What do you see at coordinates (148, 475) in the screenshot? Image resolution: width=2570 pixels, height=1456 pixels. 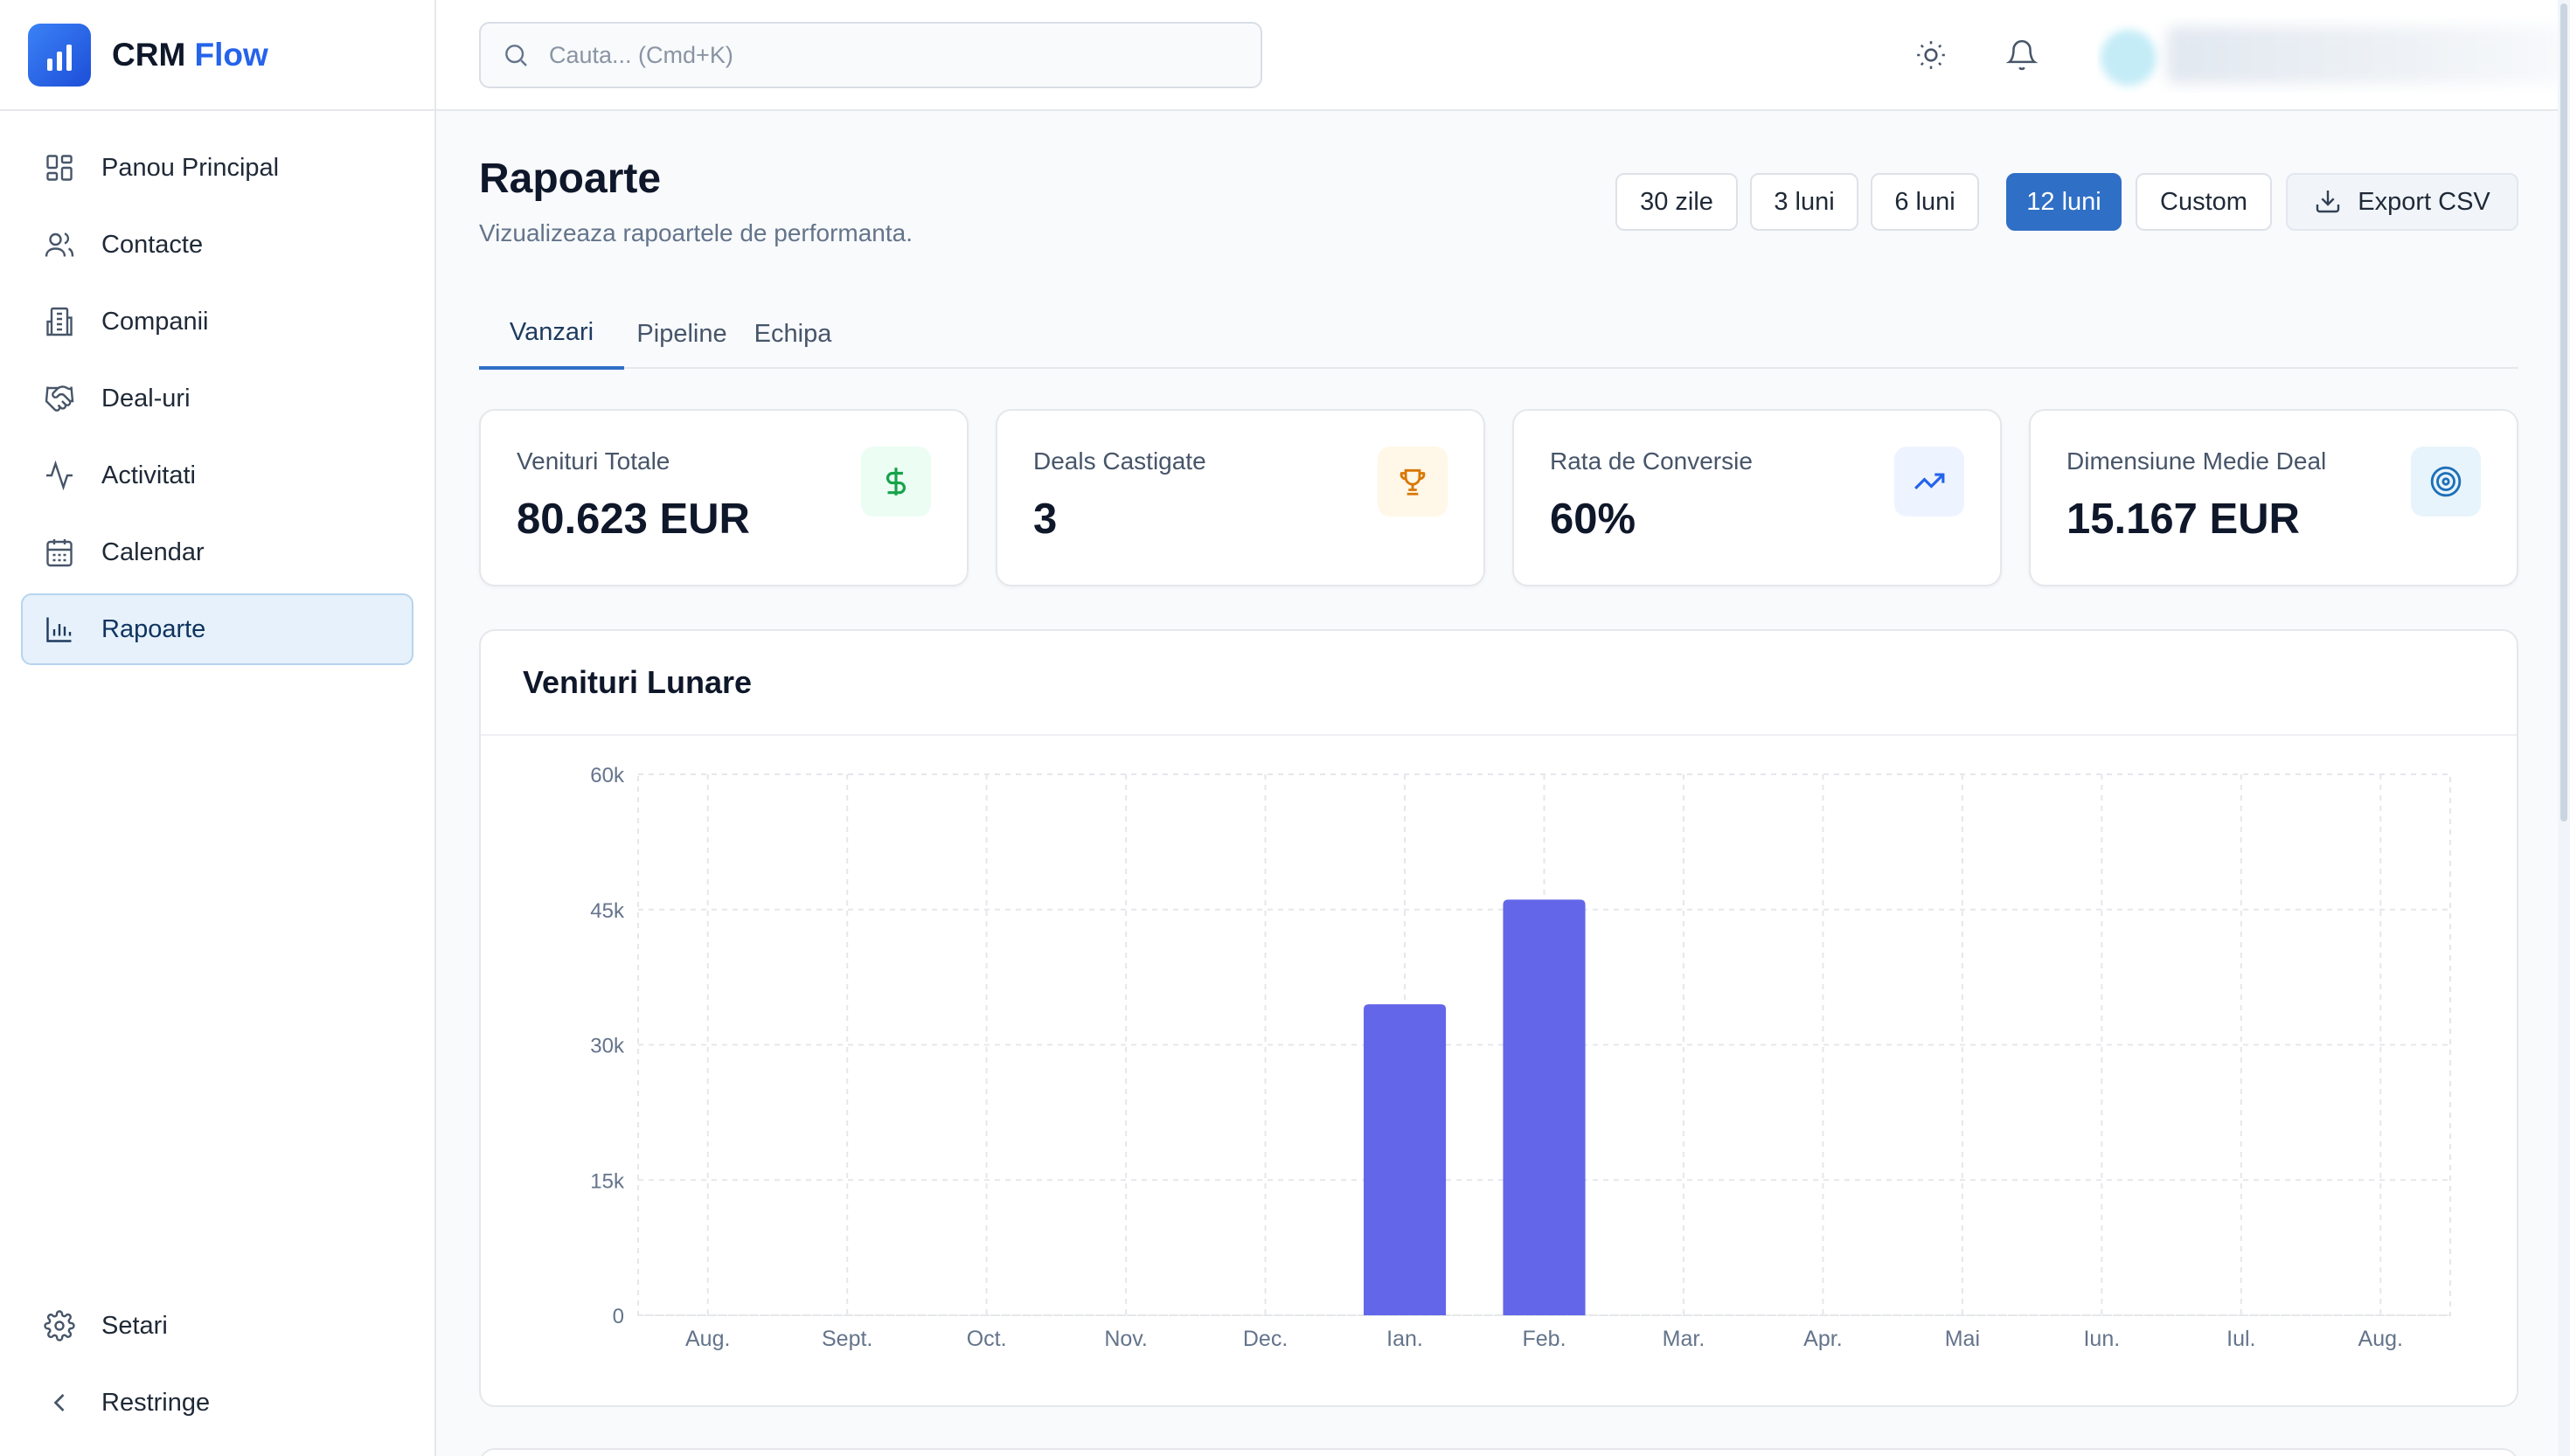 I see `sidebar-item-label: Activitati` at bounding box center [148, 475].